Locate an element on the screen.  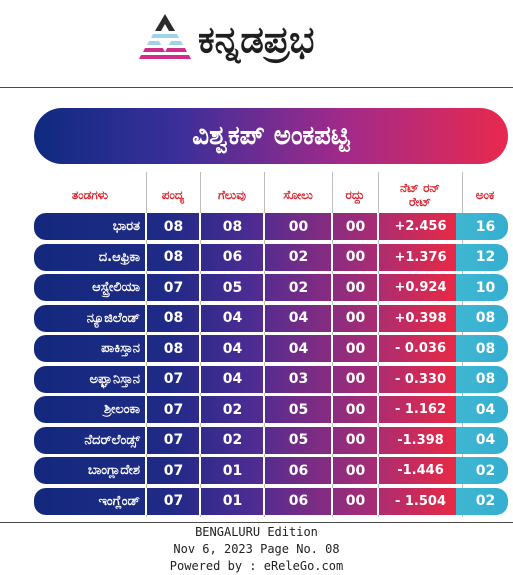
won-value: 06 is located at coordinates (232, 257).